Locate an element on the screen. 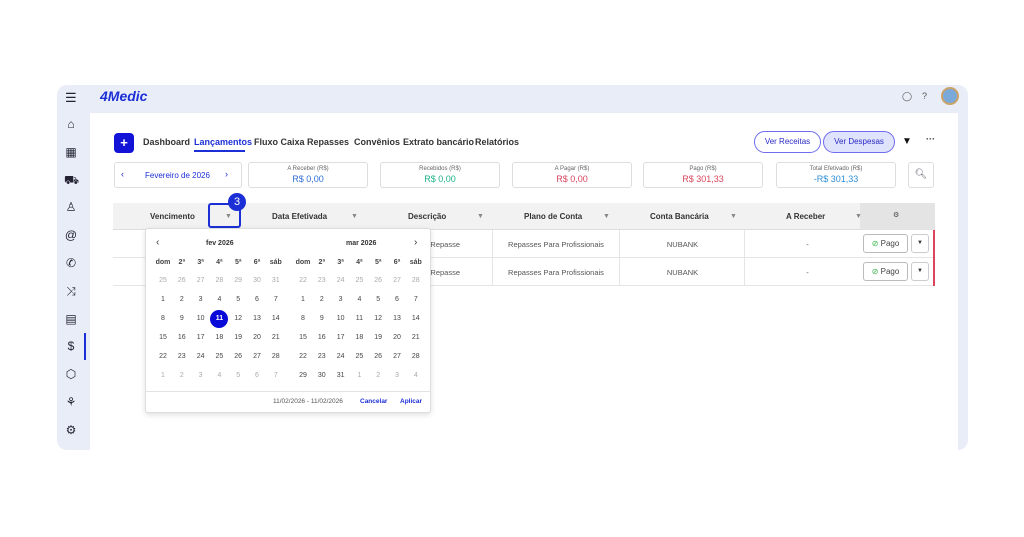 Image resolution: width=1024 pixels, height=537 pixels. user-icon: ♙ is located at coordinates (71, 207).